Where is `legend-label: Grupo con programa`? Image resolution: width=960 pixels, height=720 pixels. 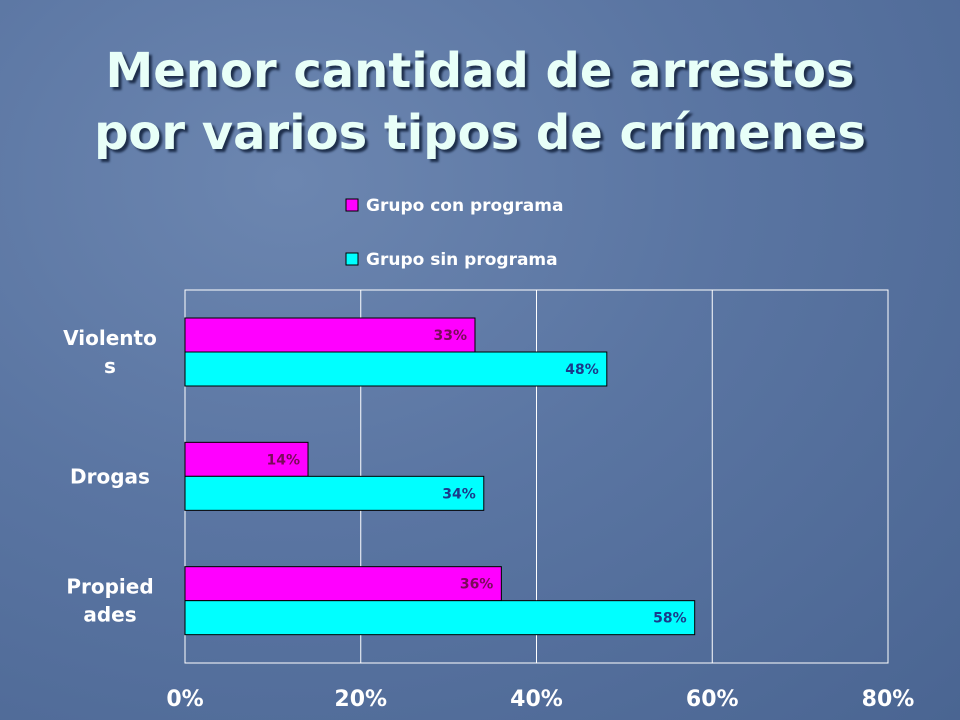
legend-label: Grupo con programa is located at coordinates (464, 206).